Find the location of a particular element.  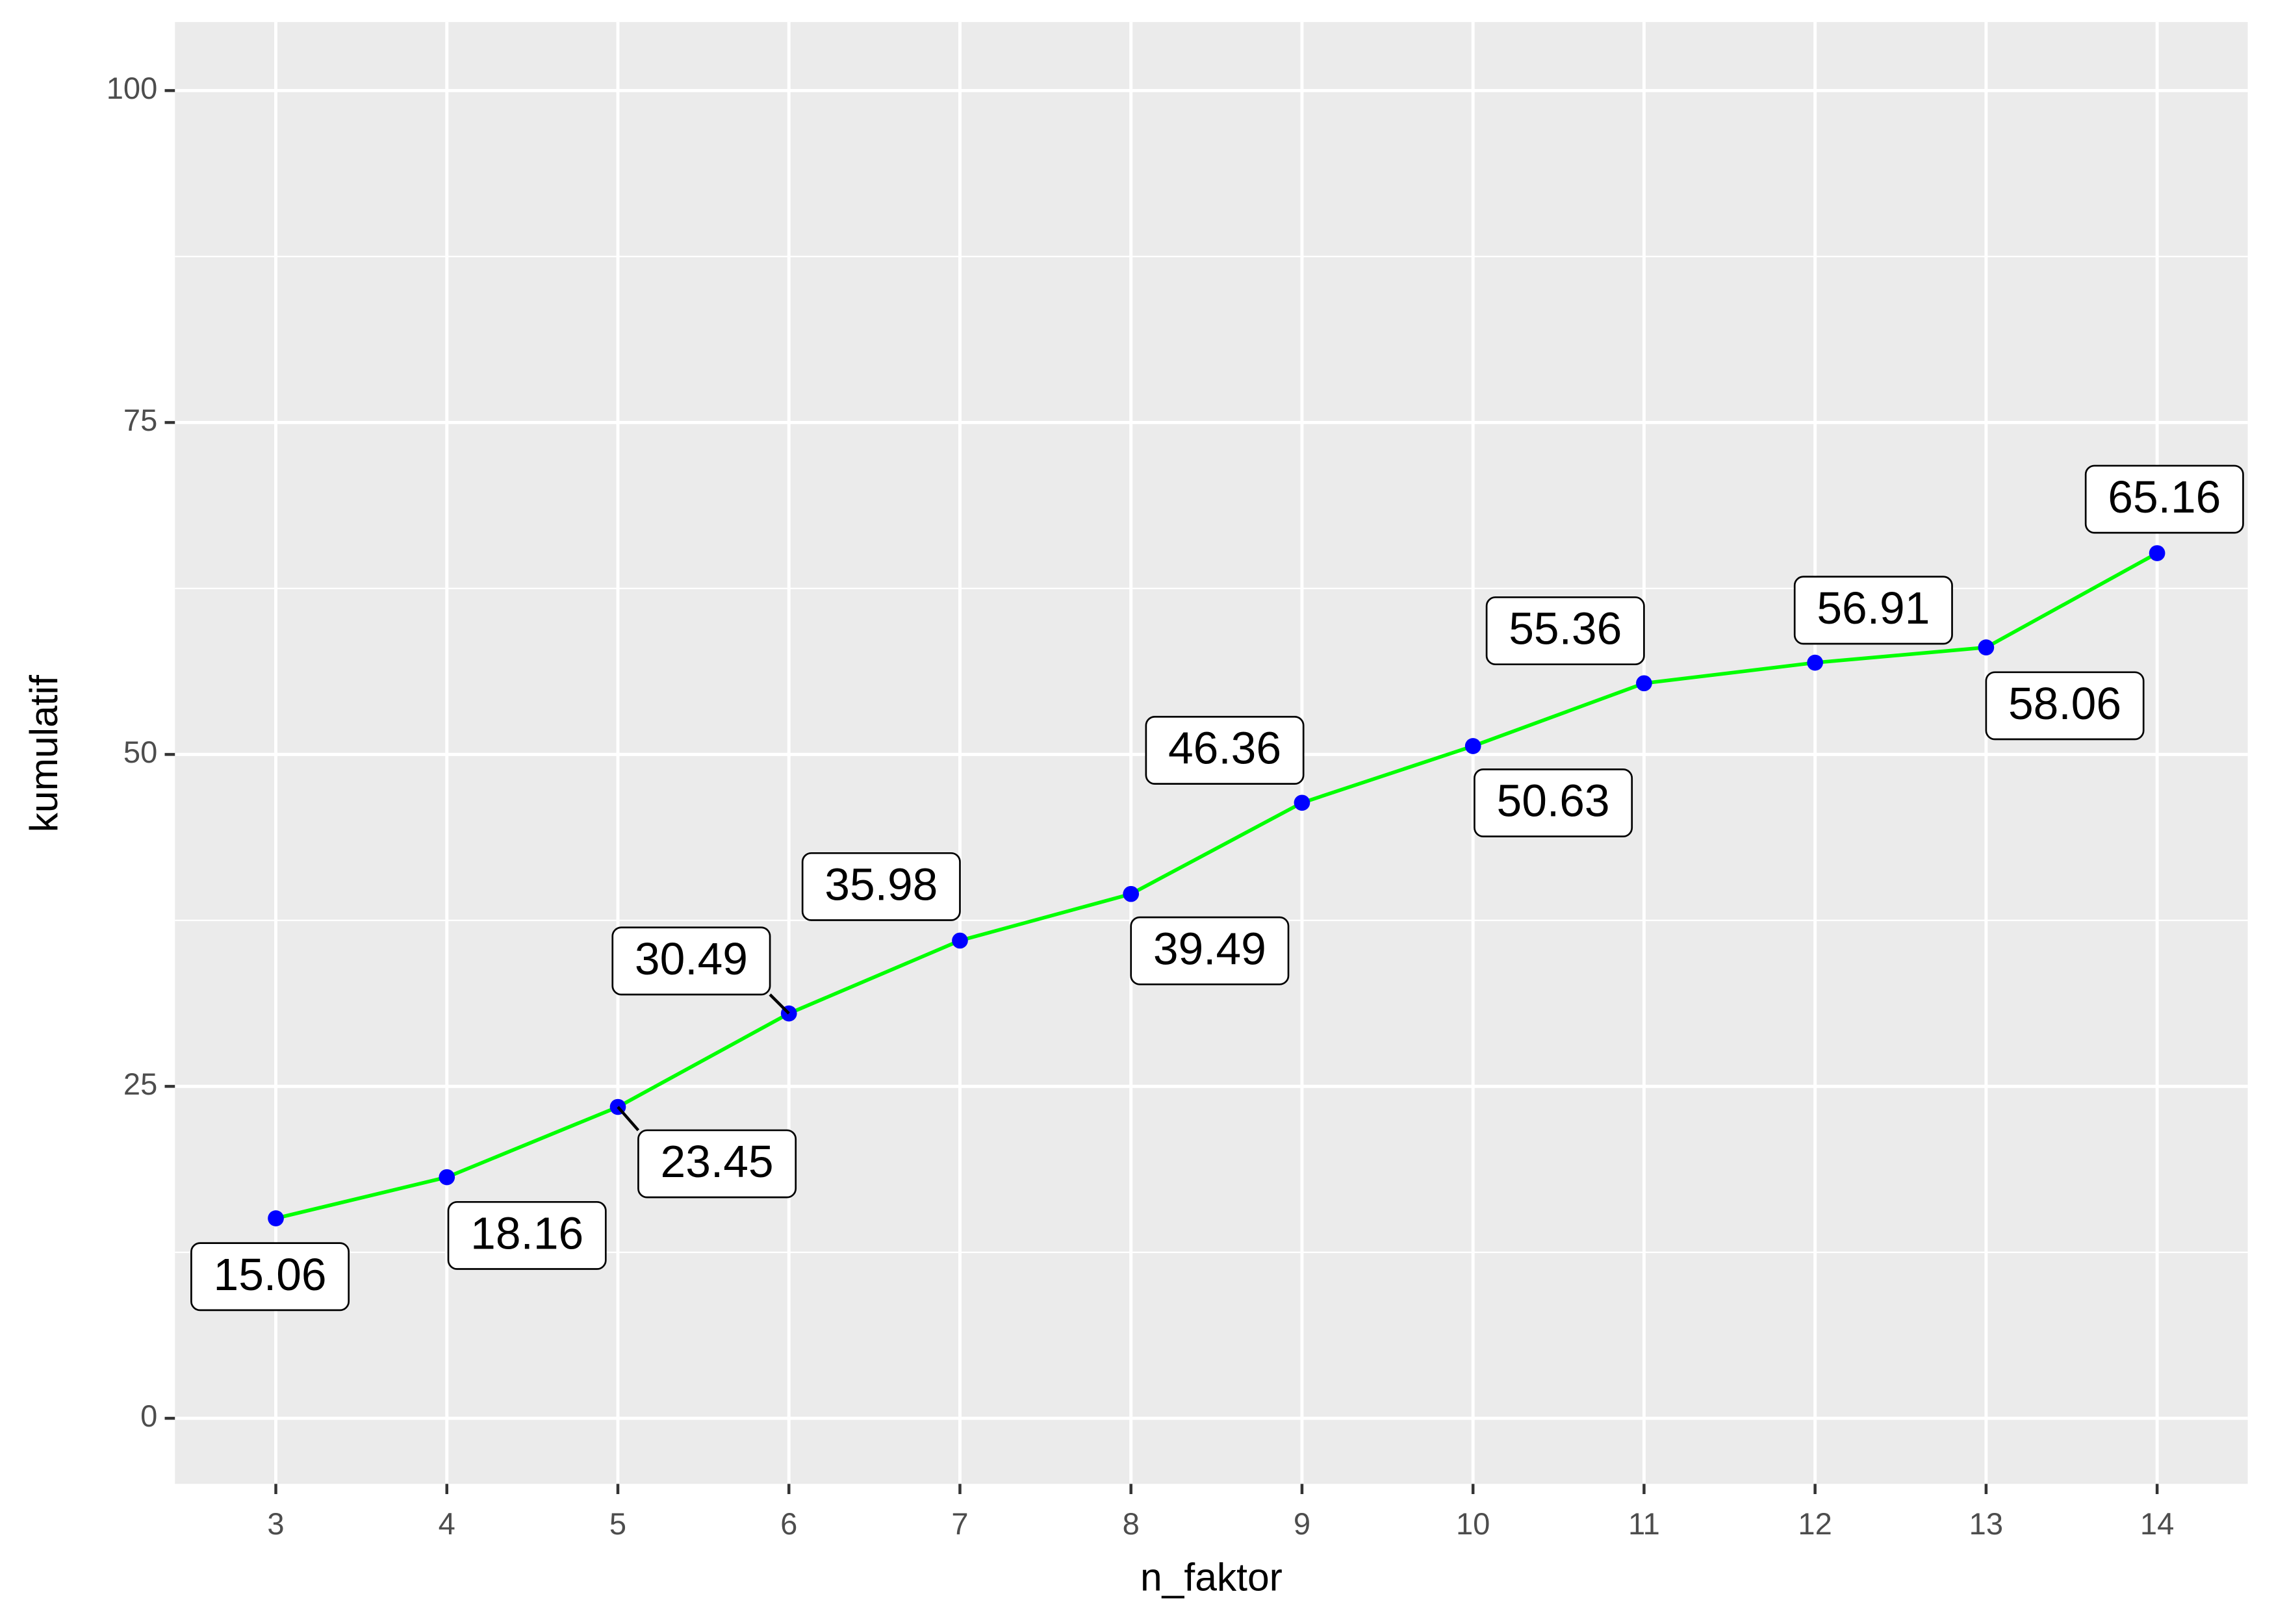

x-tick-label: 10 is located at coordinates (1473, 1523).